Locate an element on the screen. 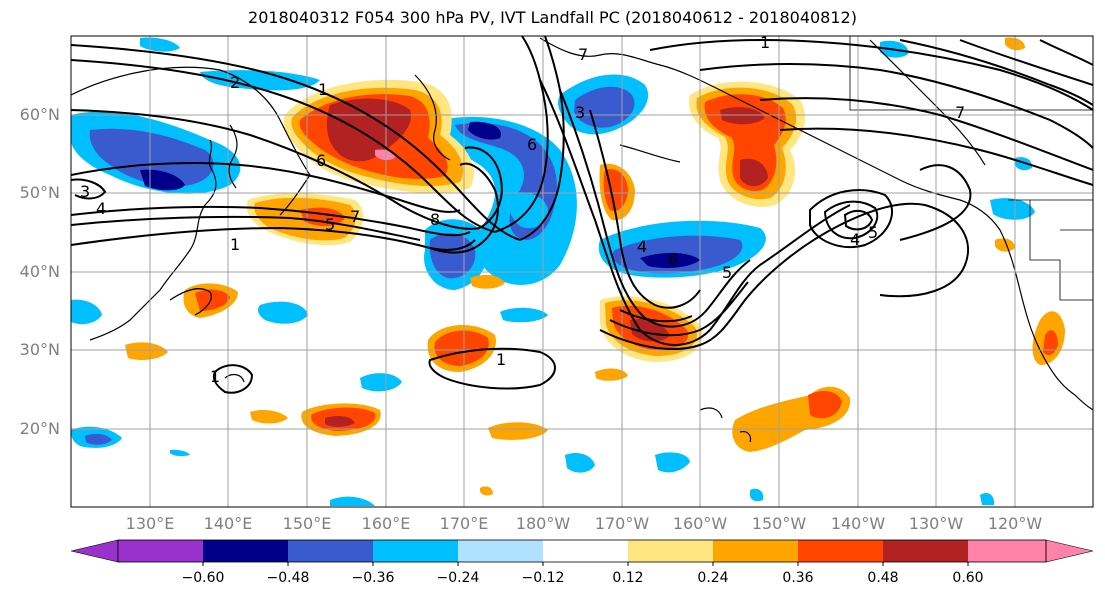 The height and width of the screenshot is (601, 1105). colorbar-tick-label: −0.36 is located at coordinates (373, 578).